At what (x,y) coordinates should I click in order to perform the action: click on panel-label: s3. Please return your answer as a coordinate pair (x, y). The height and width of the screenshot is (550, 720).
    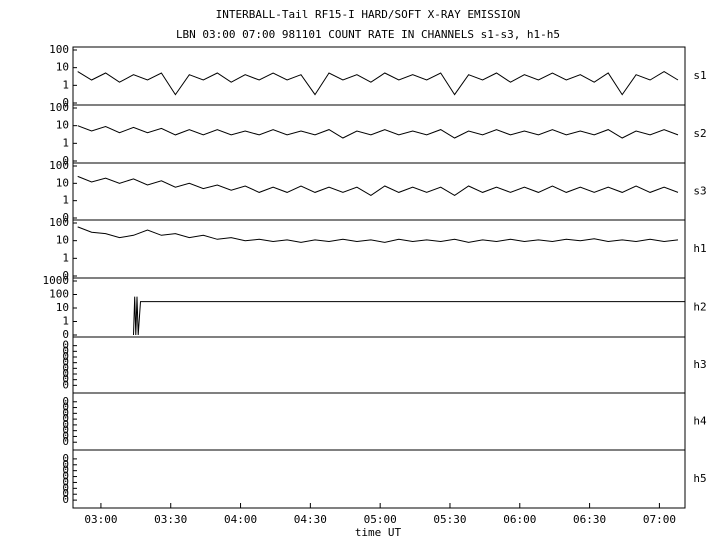
    Looking at the image, I should click on (699, 191).